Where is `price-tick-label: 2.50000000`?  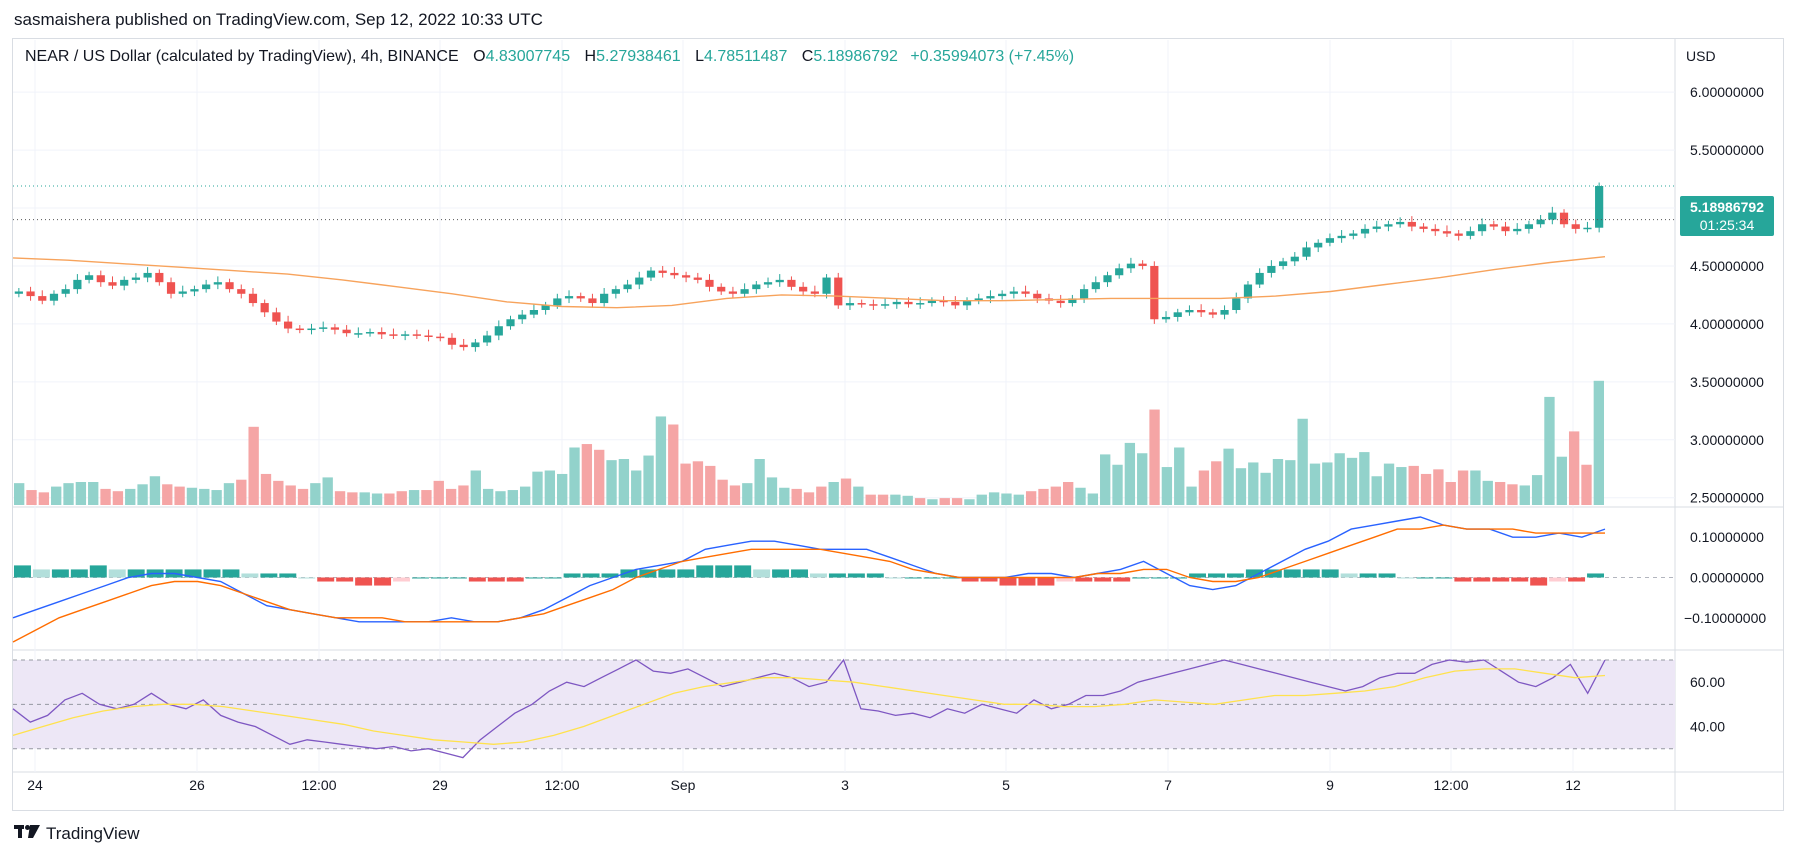 price-tick-label: 2.50000000 is located at coordinates (1727, 498).